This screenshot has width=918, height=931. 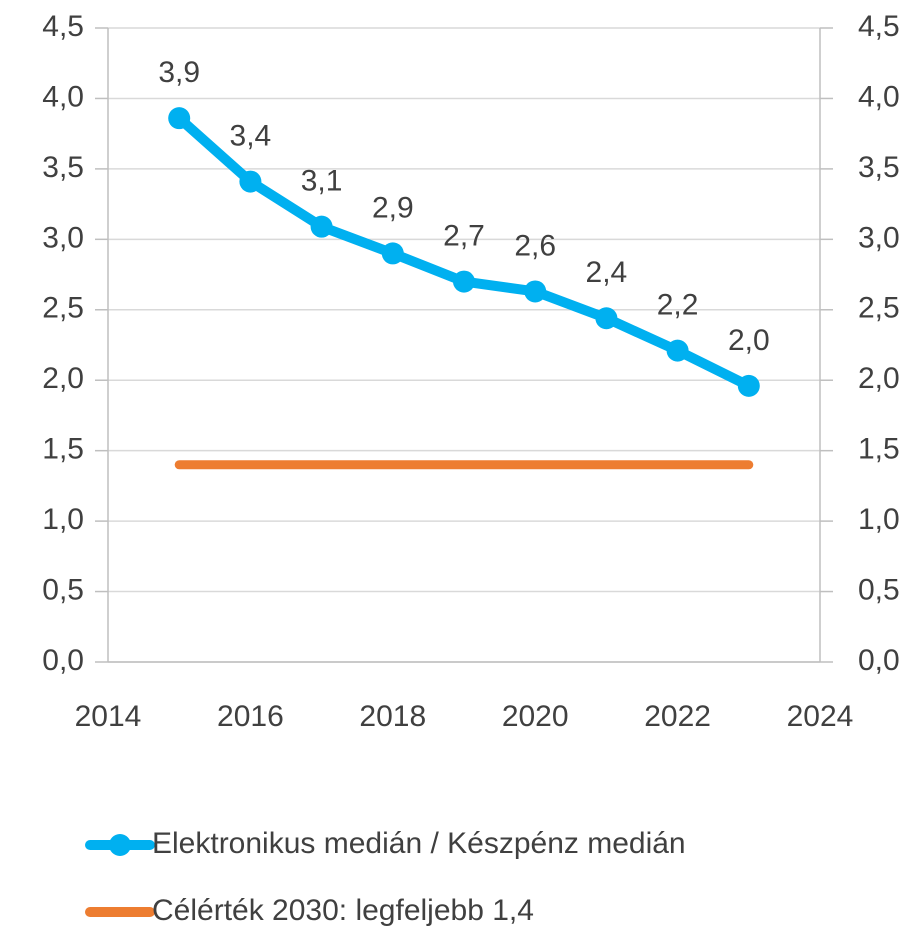 I want to click on legend-label: Célérték 2030: legfeljebb 1,4, so click(x=343, y=910).